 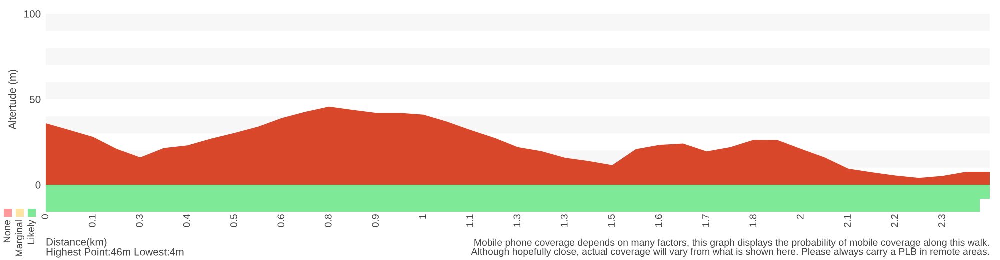 I want to click on y-tick-label: 100, so click(x=32, y=14).